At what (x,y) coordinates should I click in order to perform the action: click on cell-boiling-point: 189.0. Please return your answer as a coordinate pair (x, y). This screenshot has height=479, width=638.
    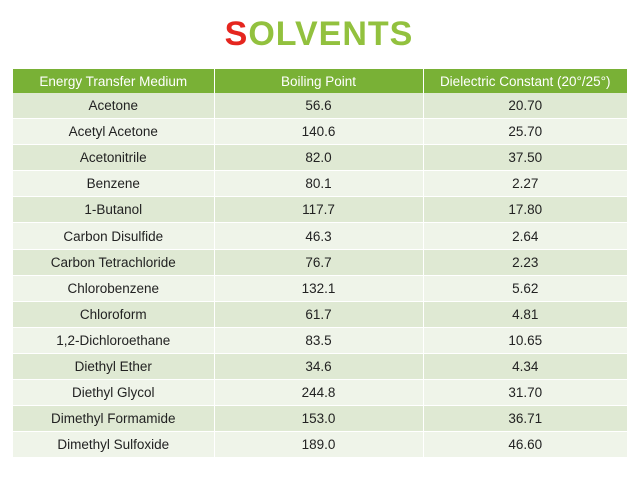
    Looking at the image, I should click on (319, 445).